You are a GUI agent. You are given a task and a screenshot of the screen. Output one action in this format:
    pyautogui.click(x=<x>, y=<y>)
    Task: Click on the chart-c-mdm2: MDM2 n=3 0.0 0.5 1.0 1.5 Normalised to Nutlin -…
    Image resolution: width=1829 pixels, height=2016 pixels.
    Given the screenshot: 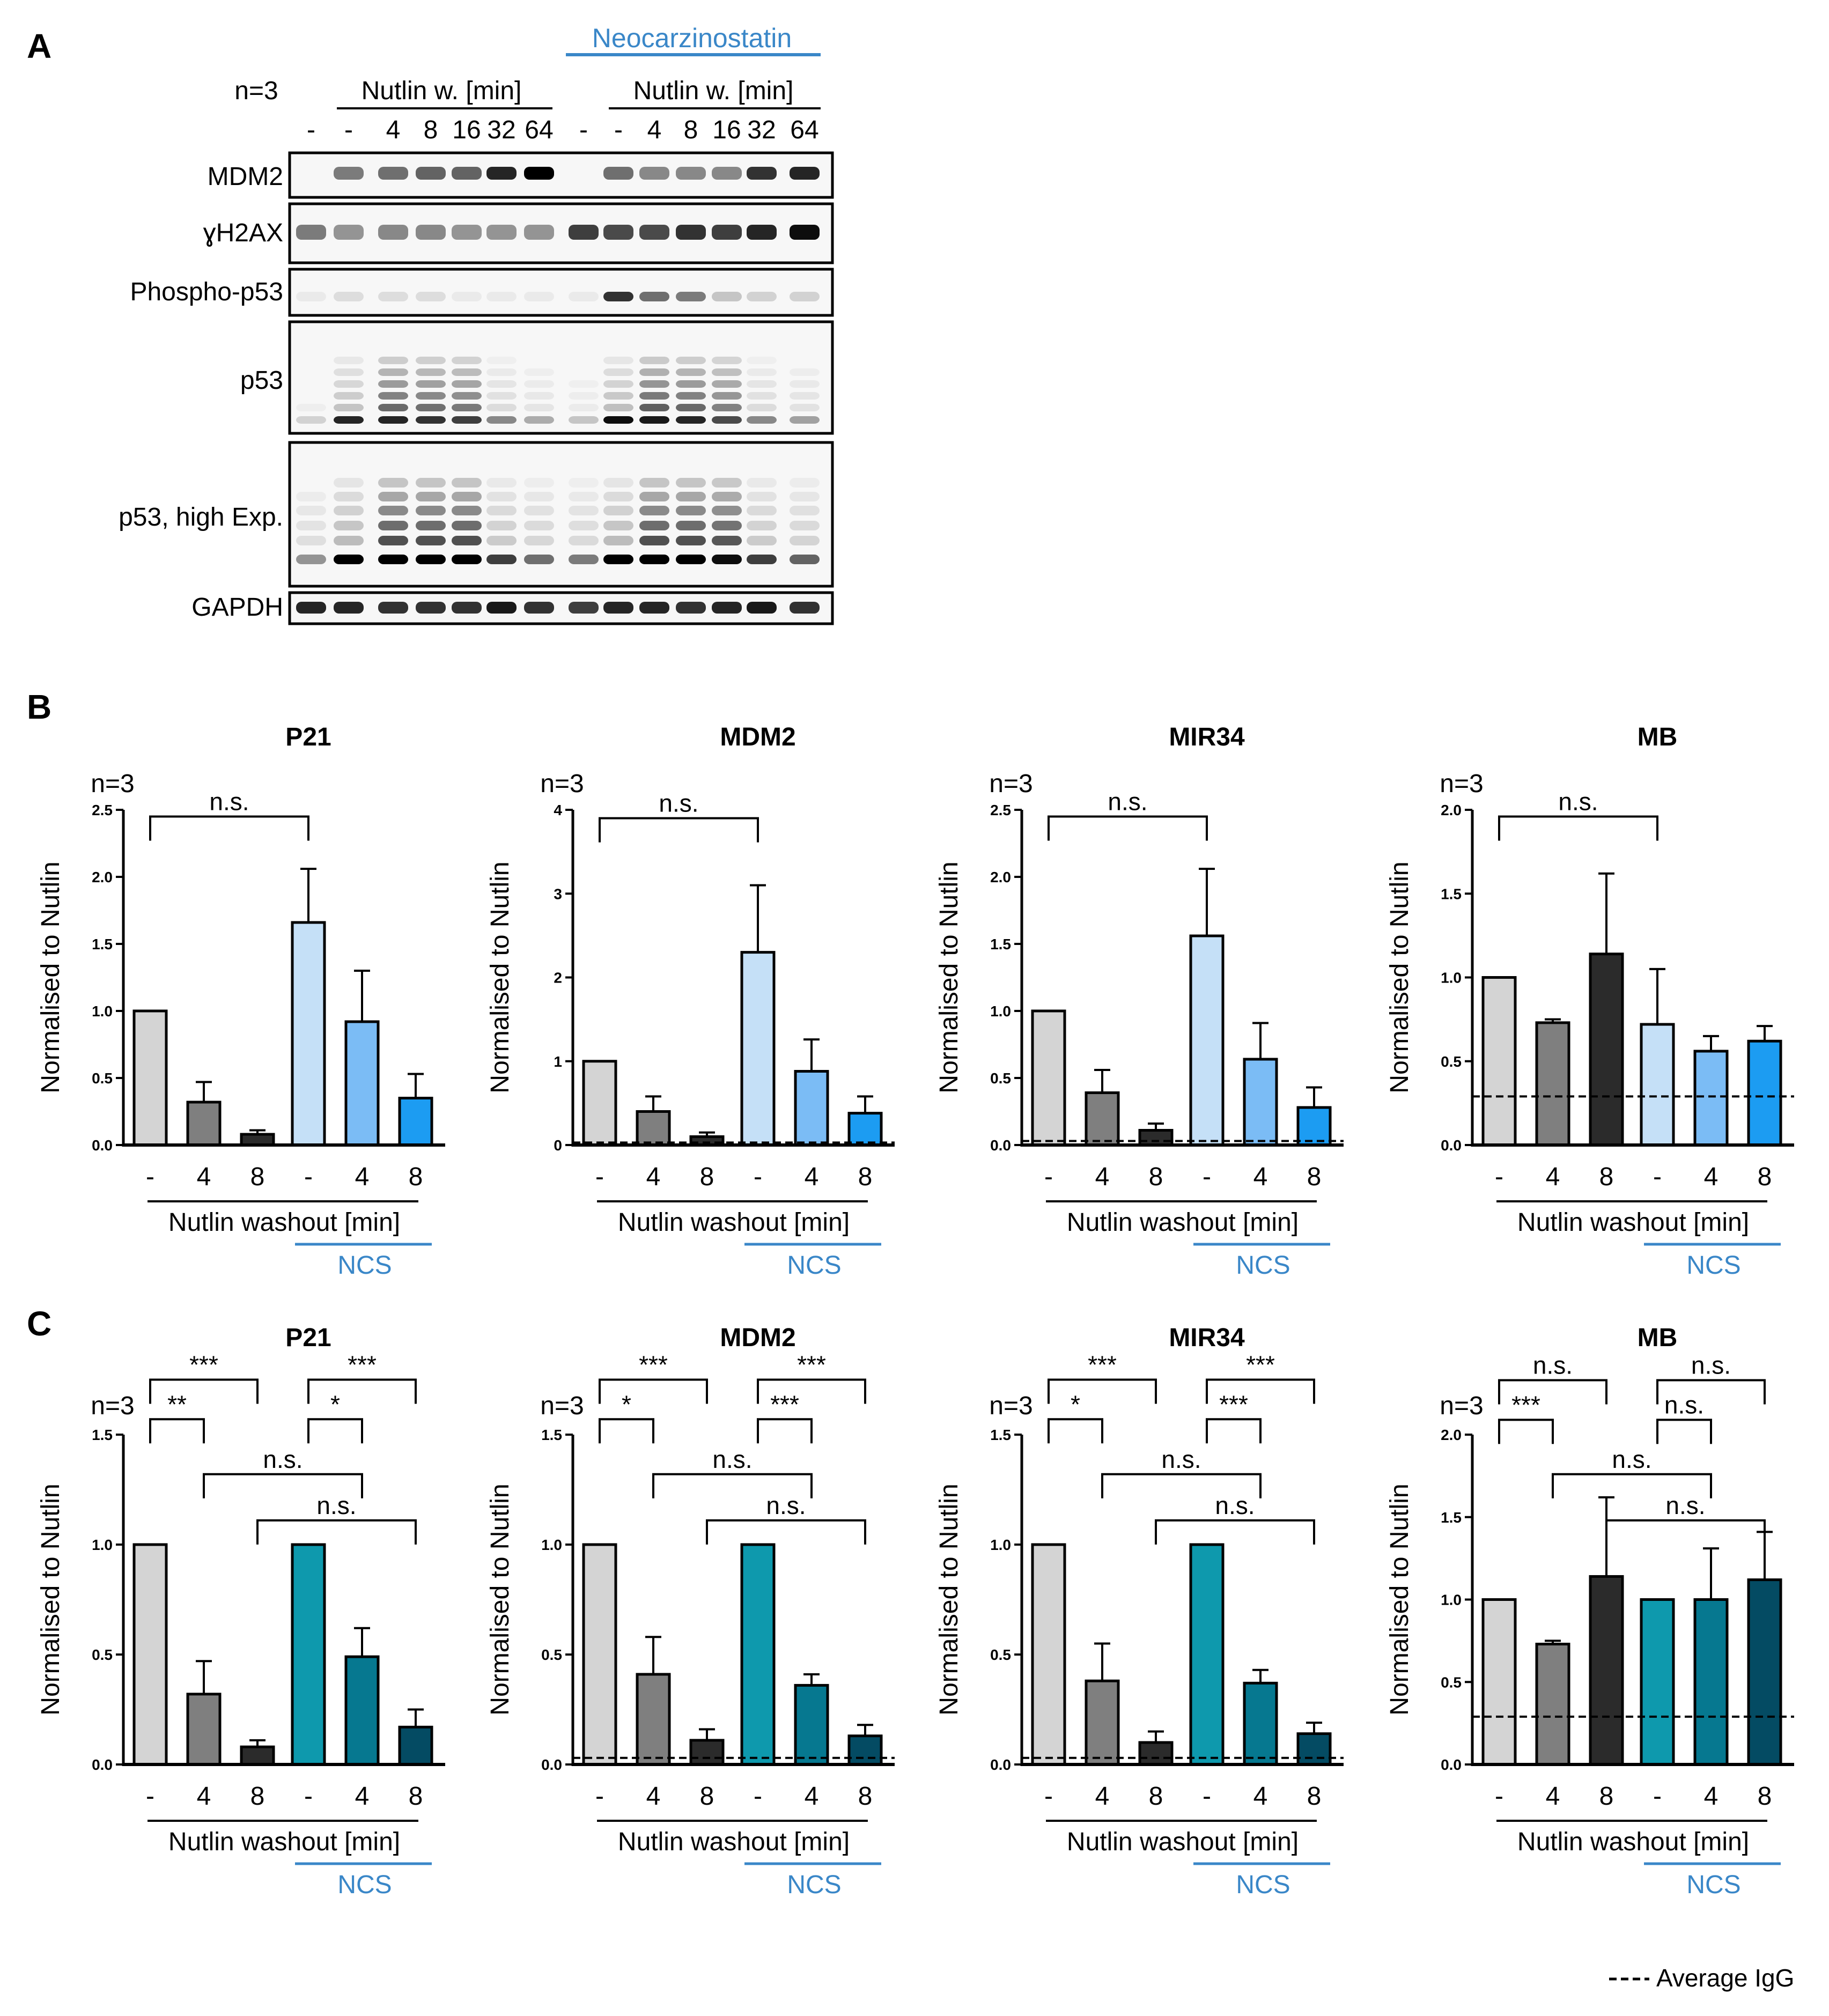 What is the action you would take?
    pyautogui.click(x=690, y=1611)
    